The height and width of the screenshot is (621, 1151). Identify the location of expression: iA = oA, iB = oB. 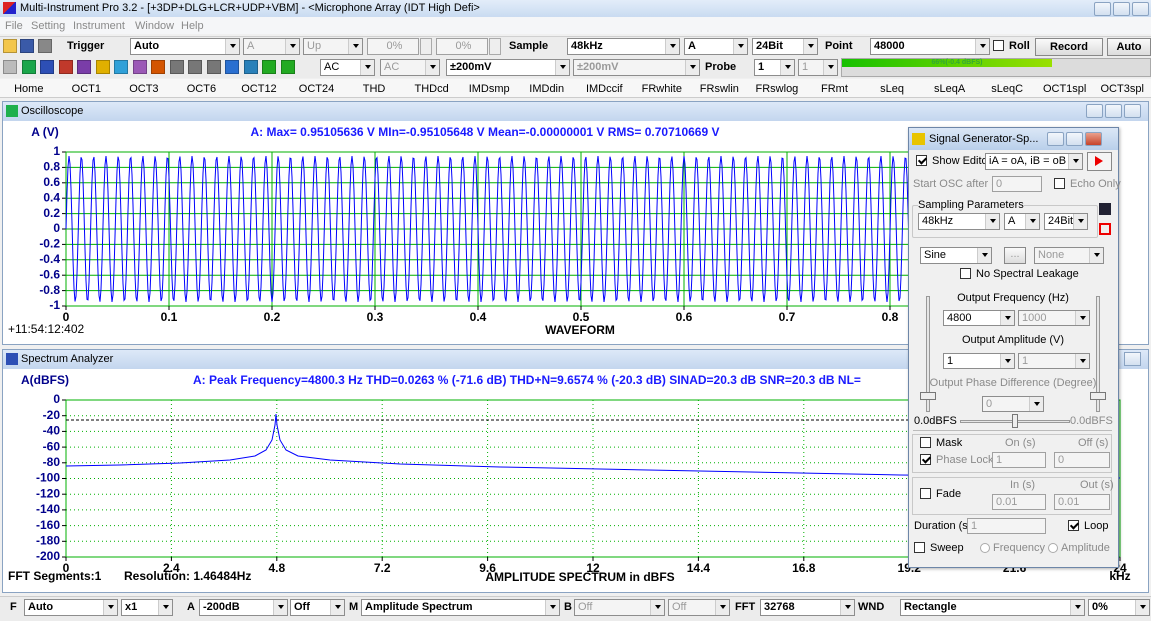
(1034, 161).